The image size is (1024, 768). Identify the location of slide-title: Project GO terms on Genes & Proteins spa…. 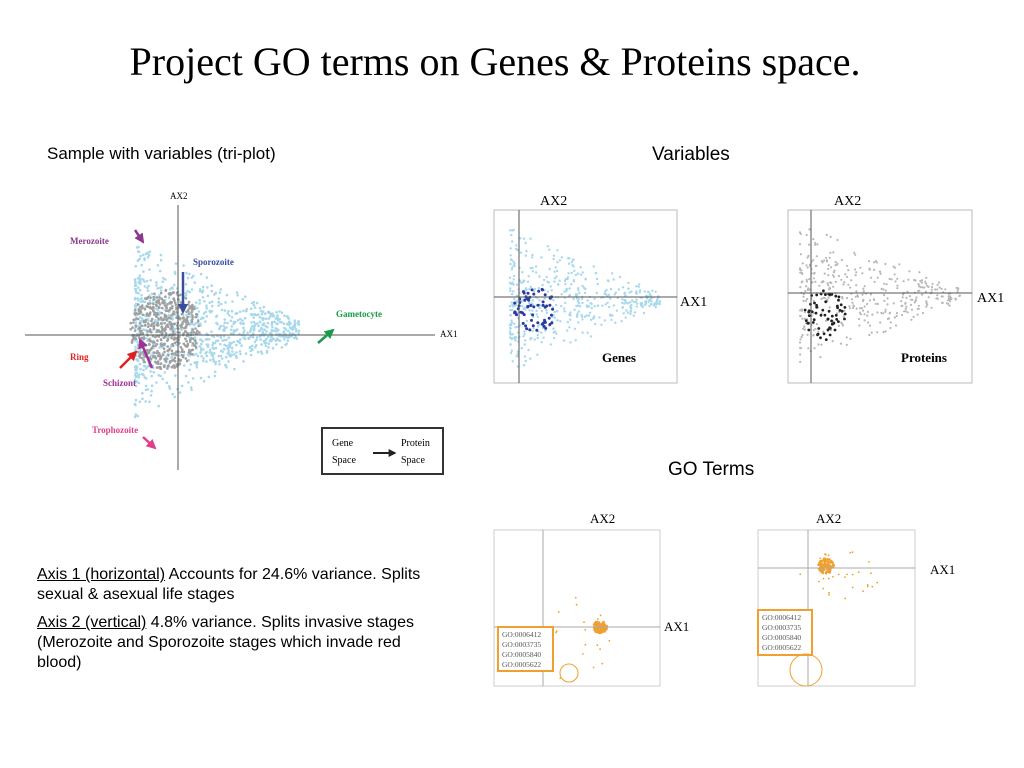
(495, 61).